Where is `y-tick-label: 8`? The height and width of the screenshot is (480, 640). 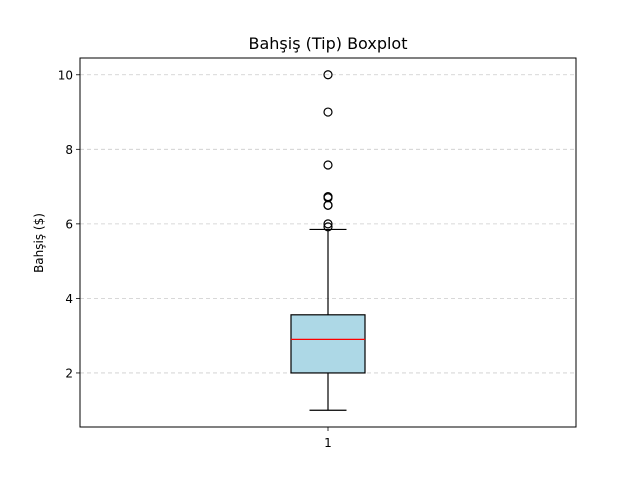
y-tick-label: 8 is located at coordinates (69, 150).